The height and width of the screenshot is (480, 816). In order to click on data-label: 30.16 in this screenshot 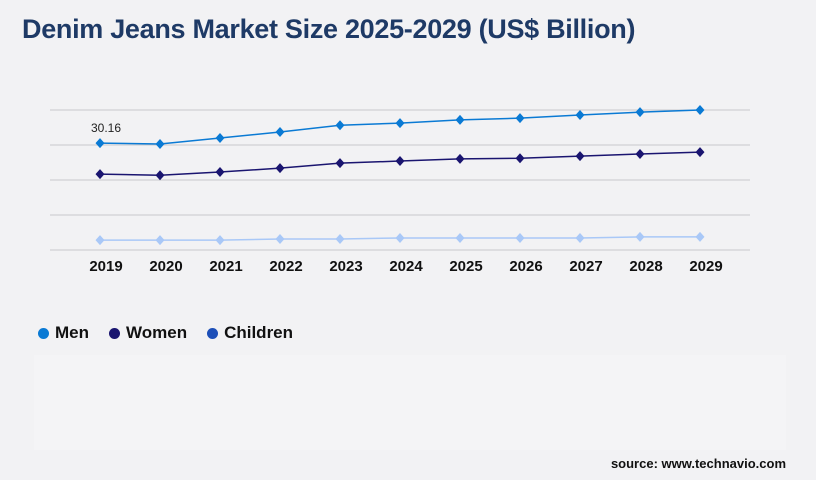, I will do `click(106, 128)`.